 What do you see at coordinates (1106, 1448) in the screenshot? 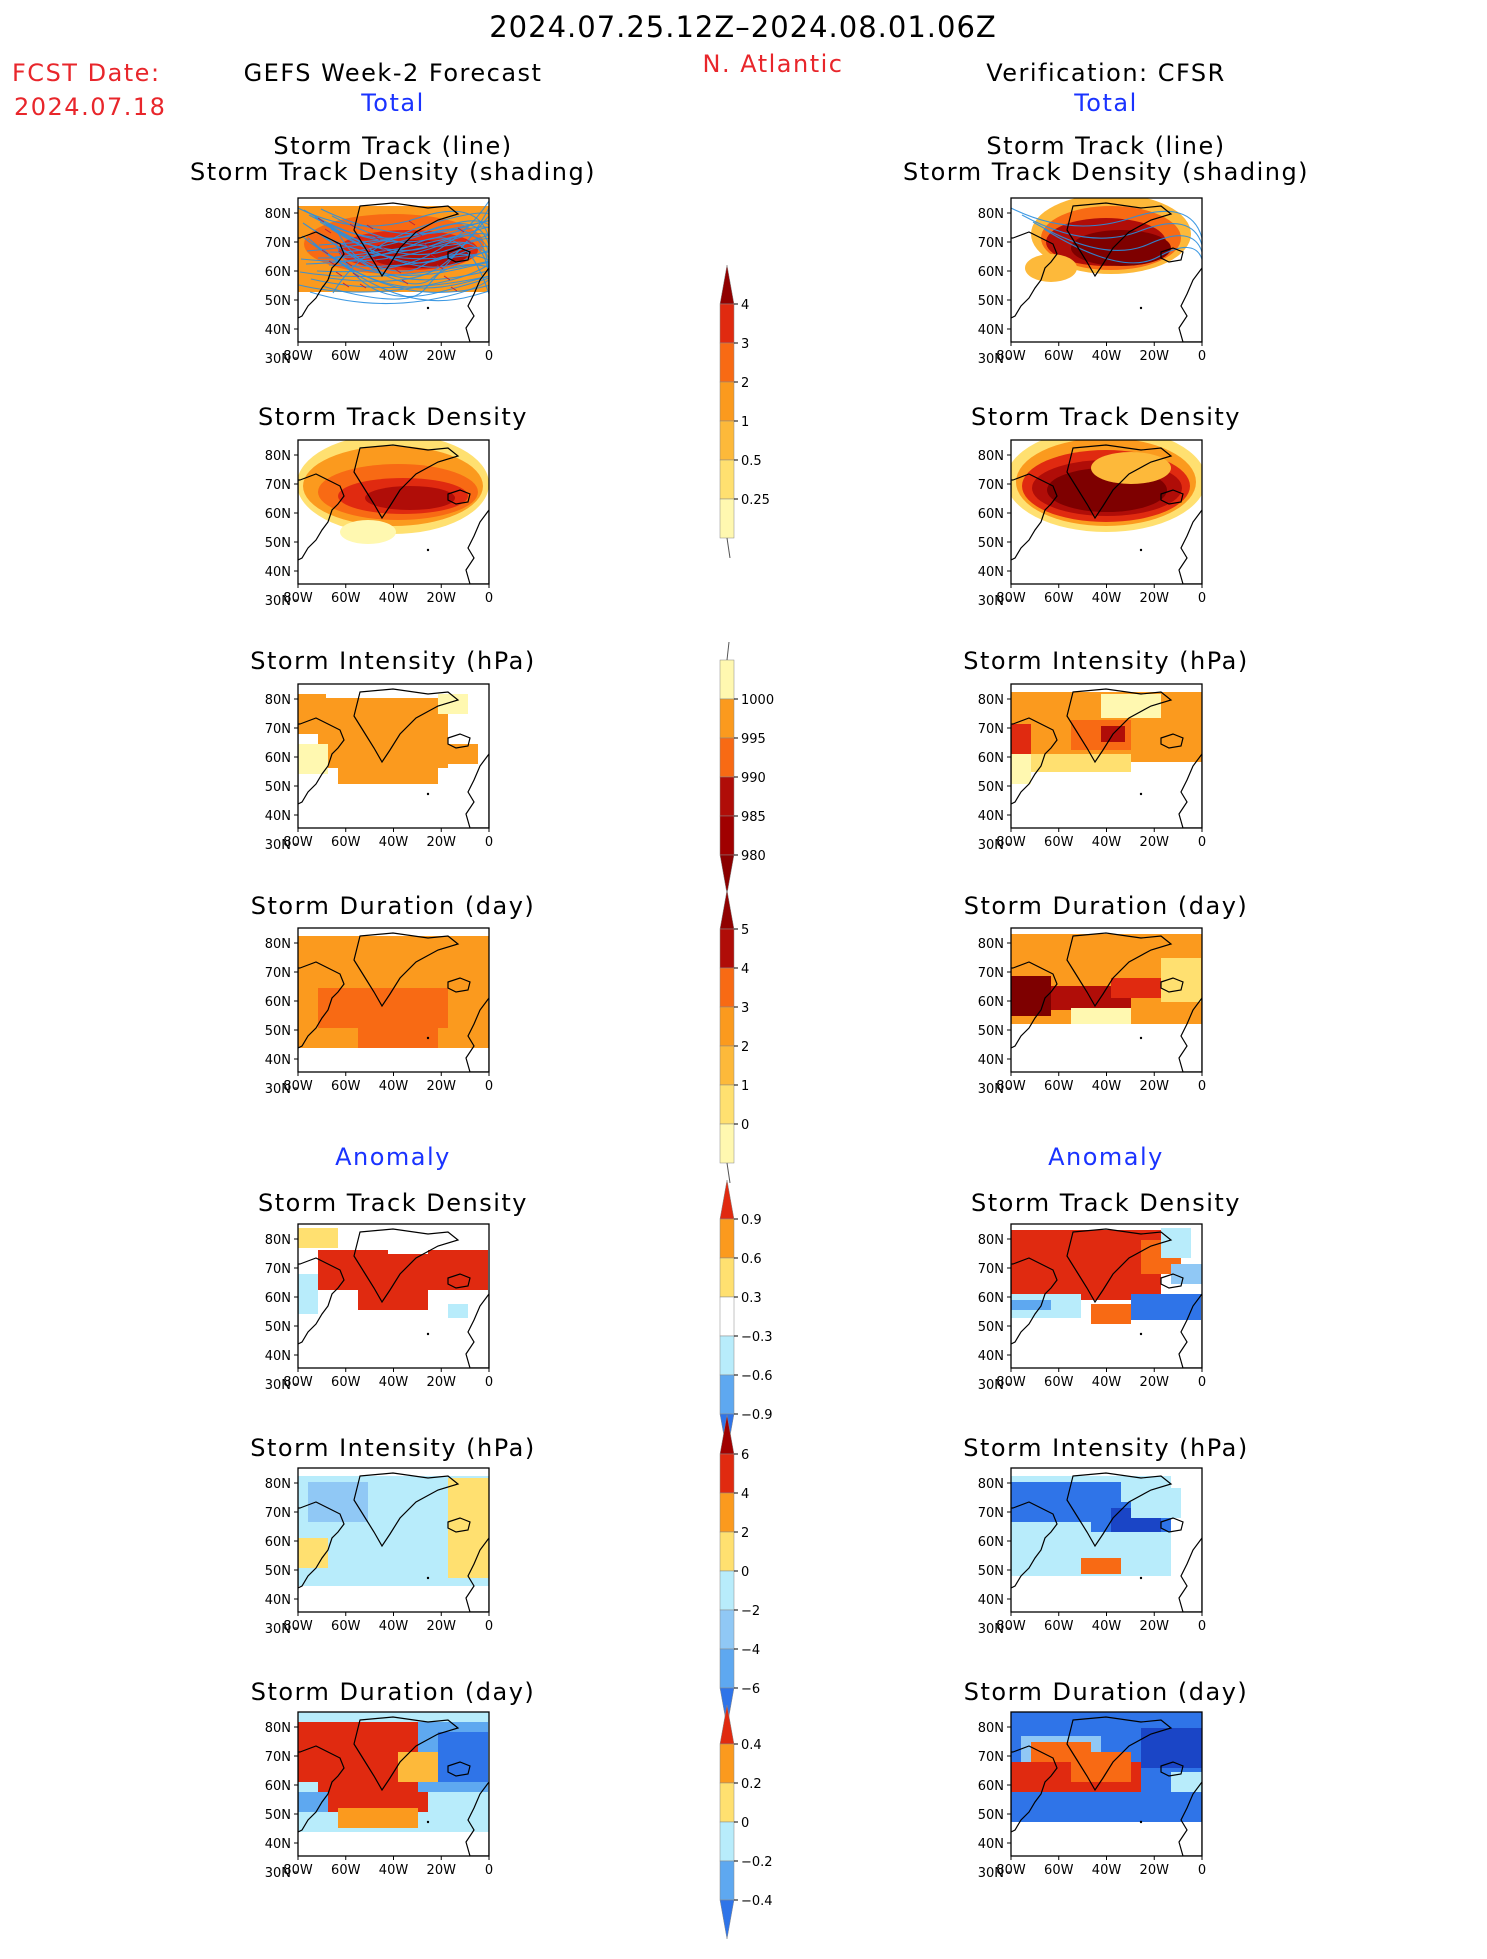
I see `right-intensity-anom-title: Storm Intensity (hPa)` at bounding box center [1106, 1448].